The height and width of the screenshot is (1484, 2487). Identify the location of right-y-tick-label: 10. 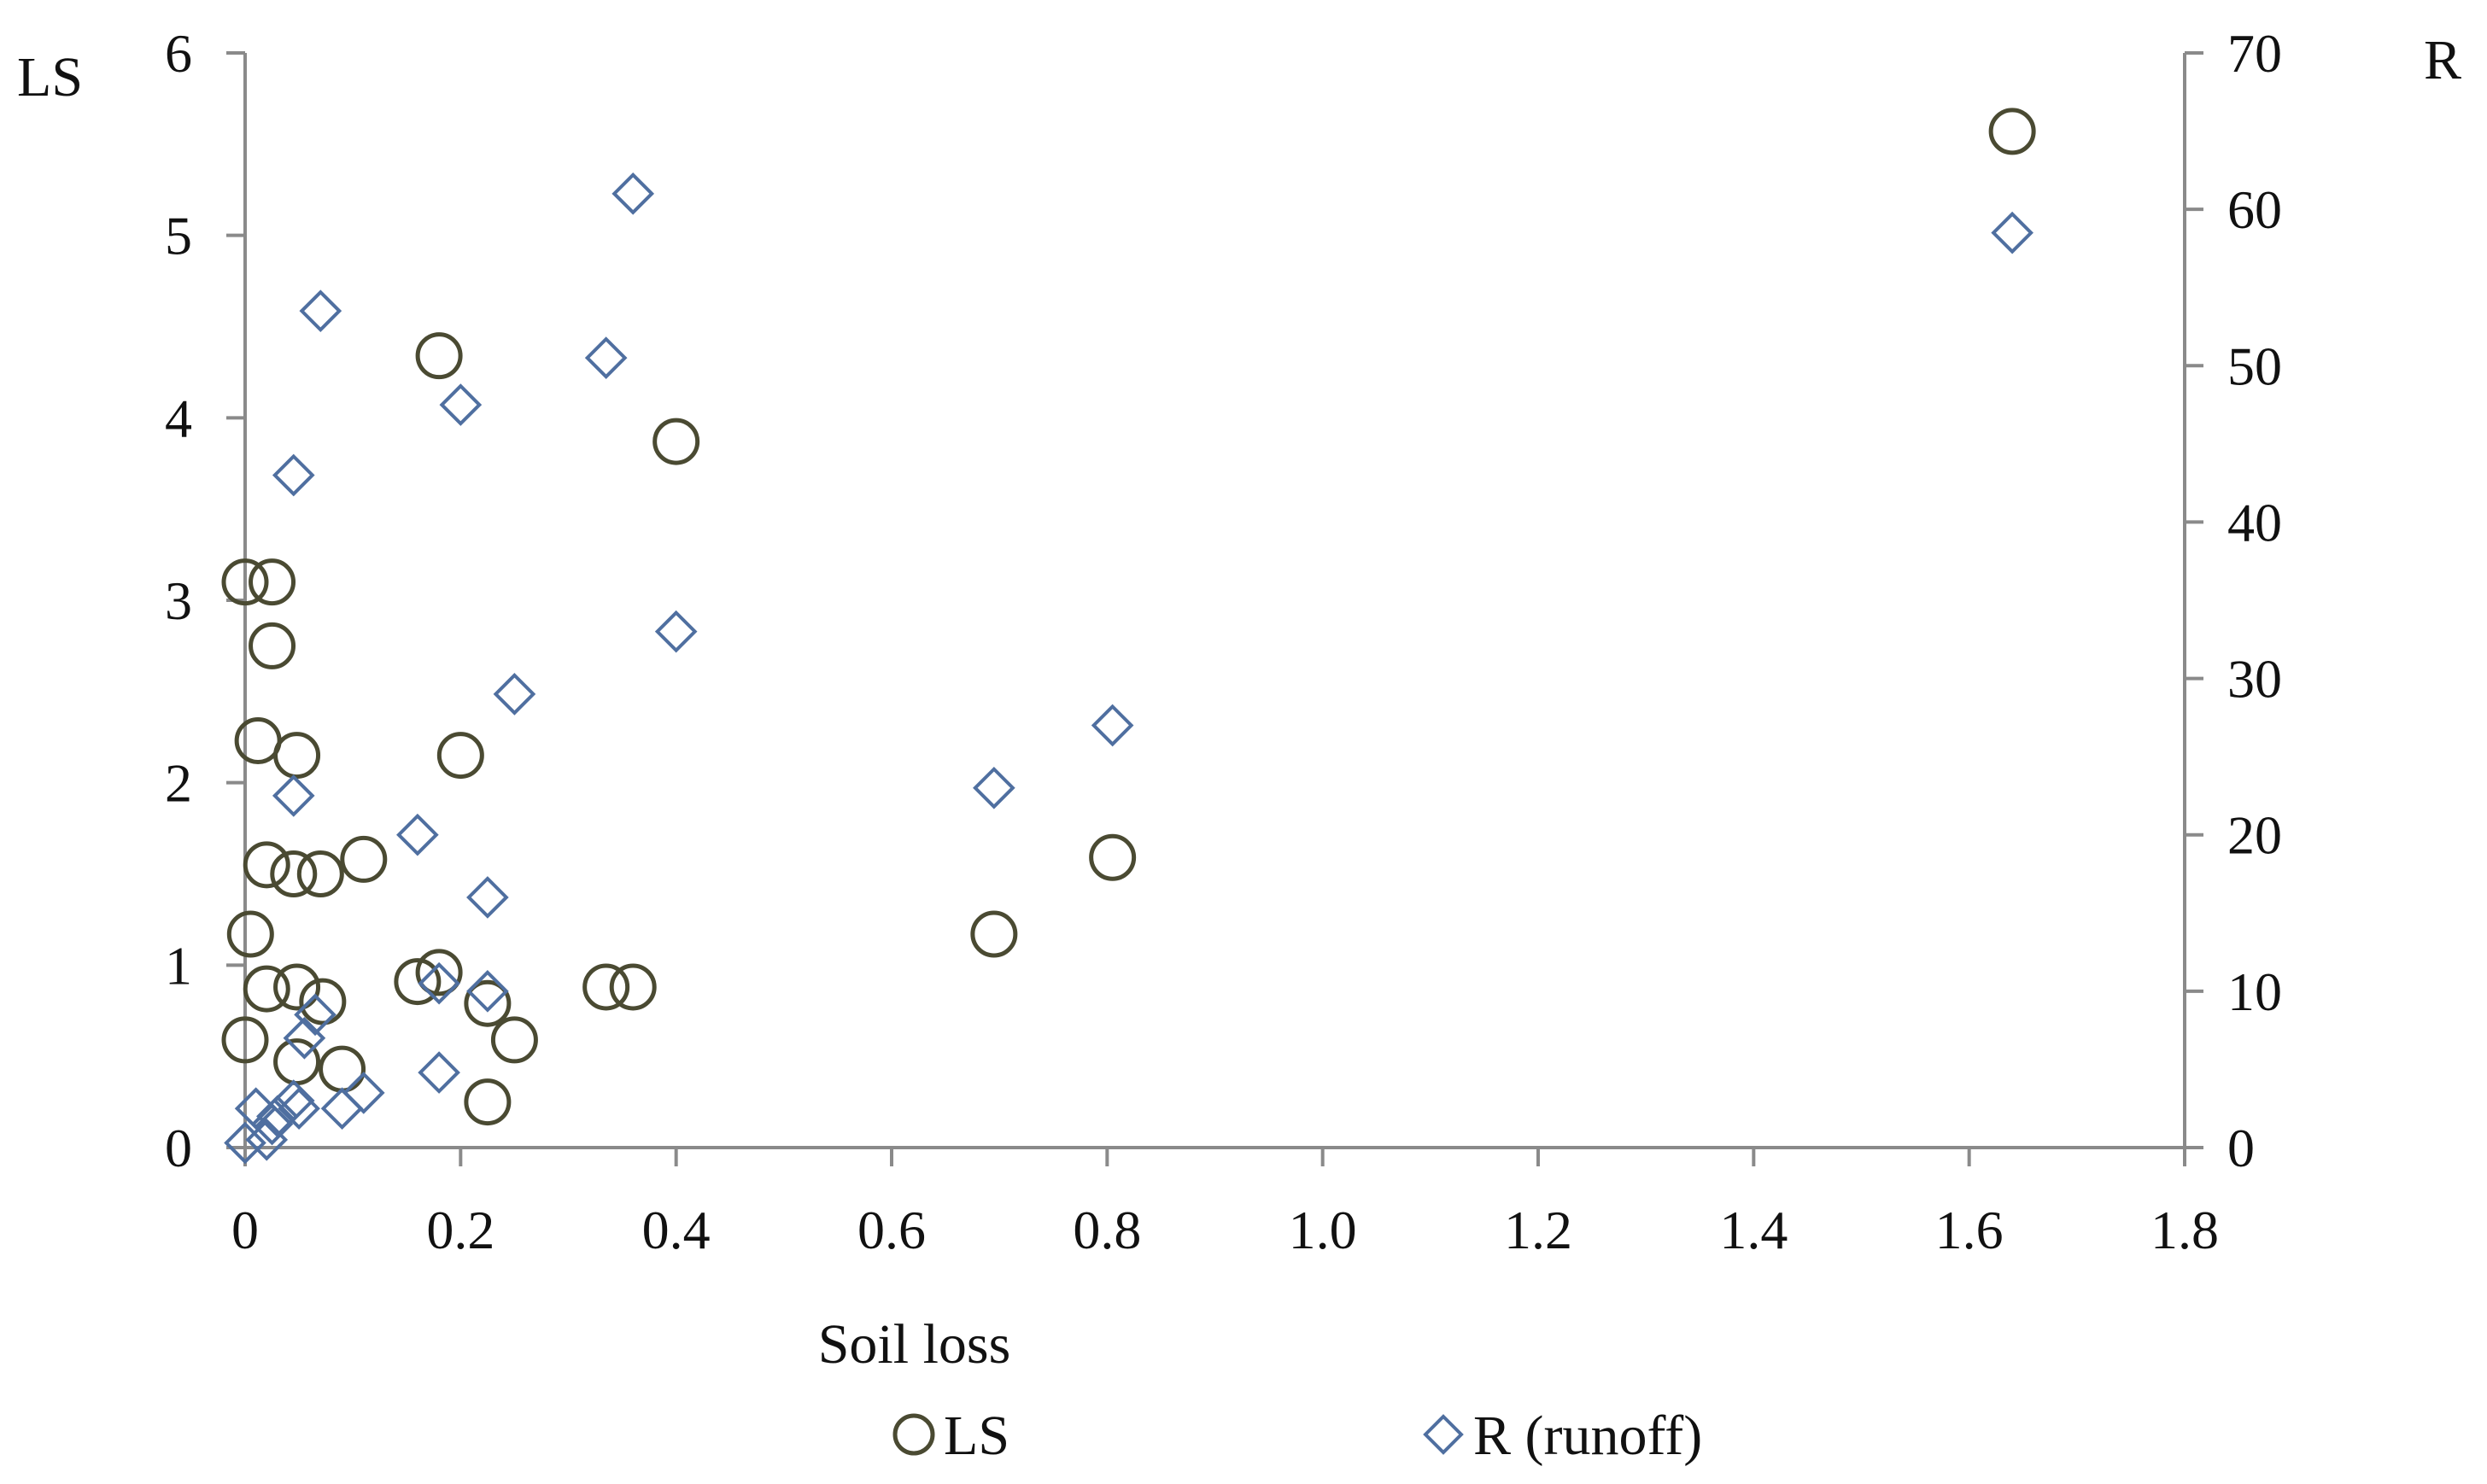
(2254, 992).